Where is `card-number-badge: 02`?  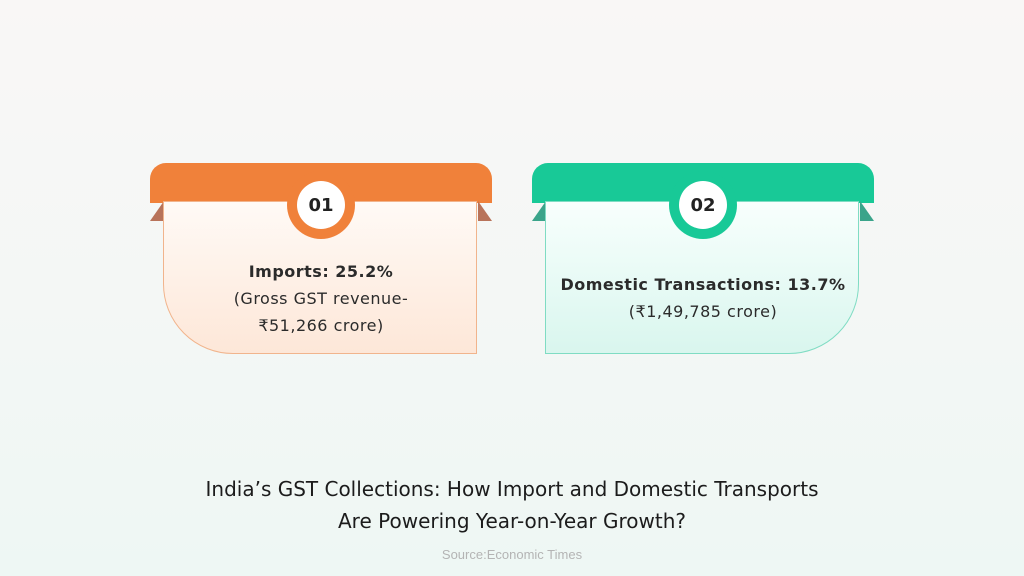
card-number-badge: 02 is located at coordinates (703, 205).